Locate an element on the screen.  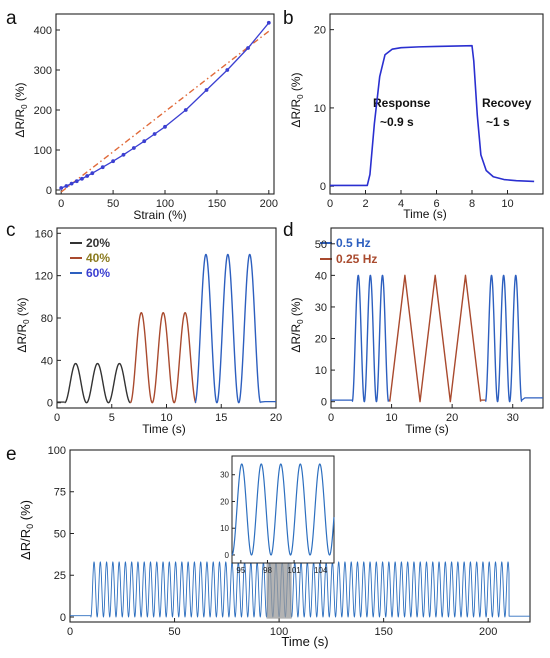
panel-c-xtick-label: 5 is located at coordinates (112, 418).